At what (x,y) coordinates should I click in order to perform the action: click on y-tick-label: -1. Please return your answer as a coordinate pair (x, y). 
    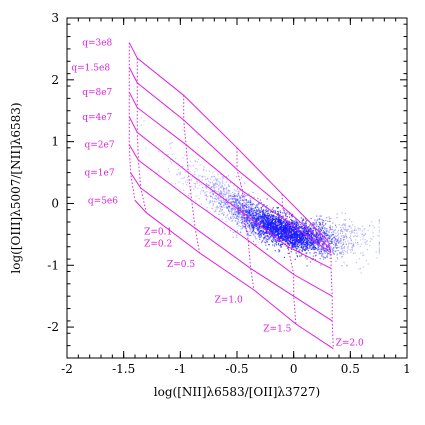
    Looking at the image, I should click on (53, 265).